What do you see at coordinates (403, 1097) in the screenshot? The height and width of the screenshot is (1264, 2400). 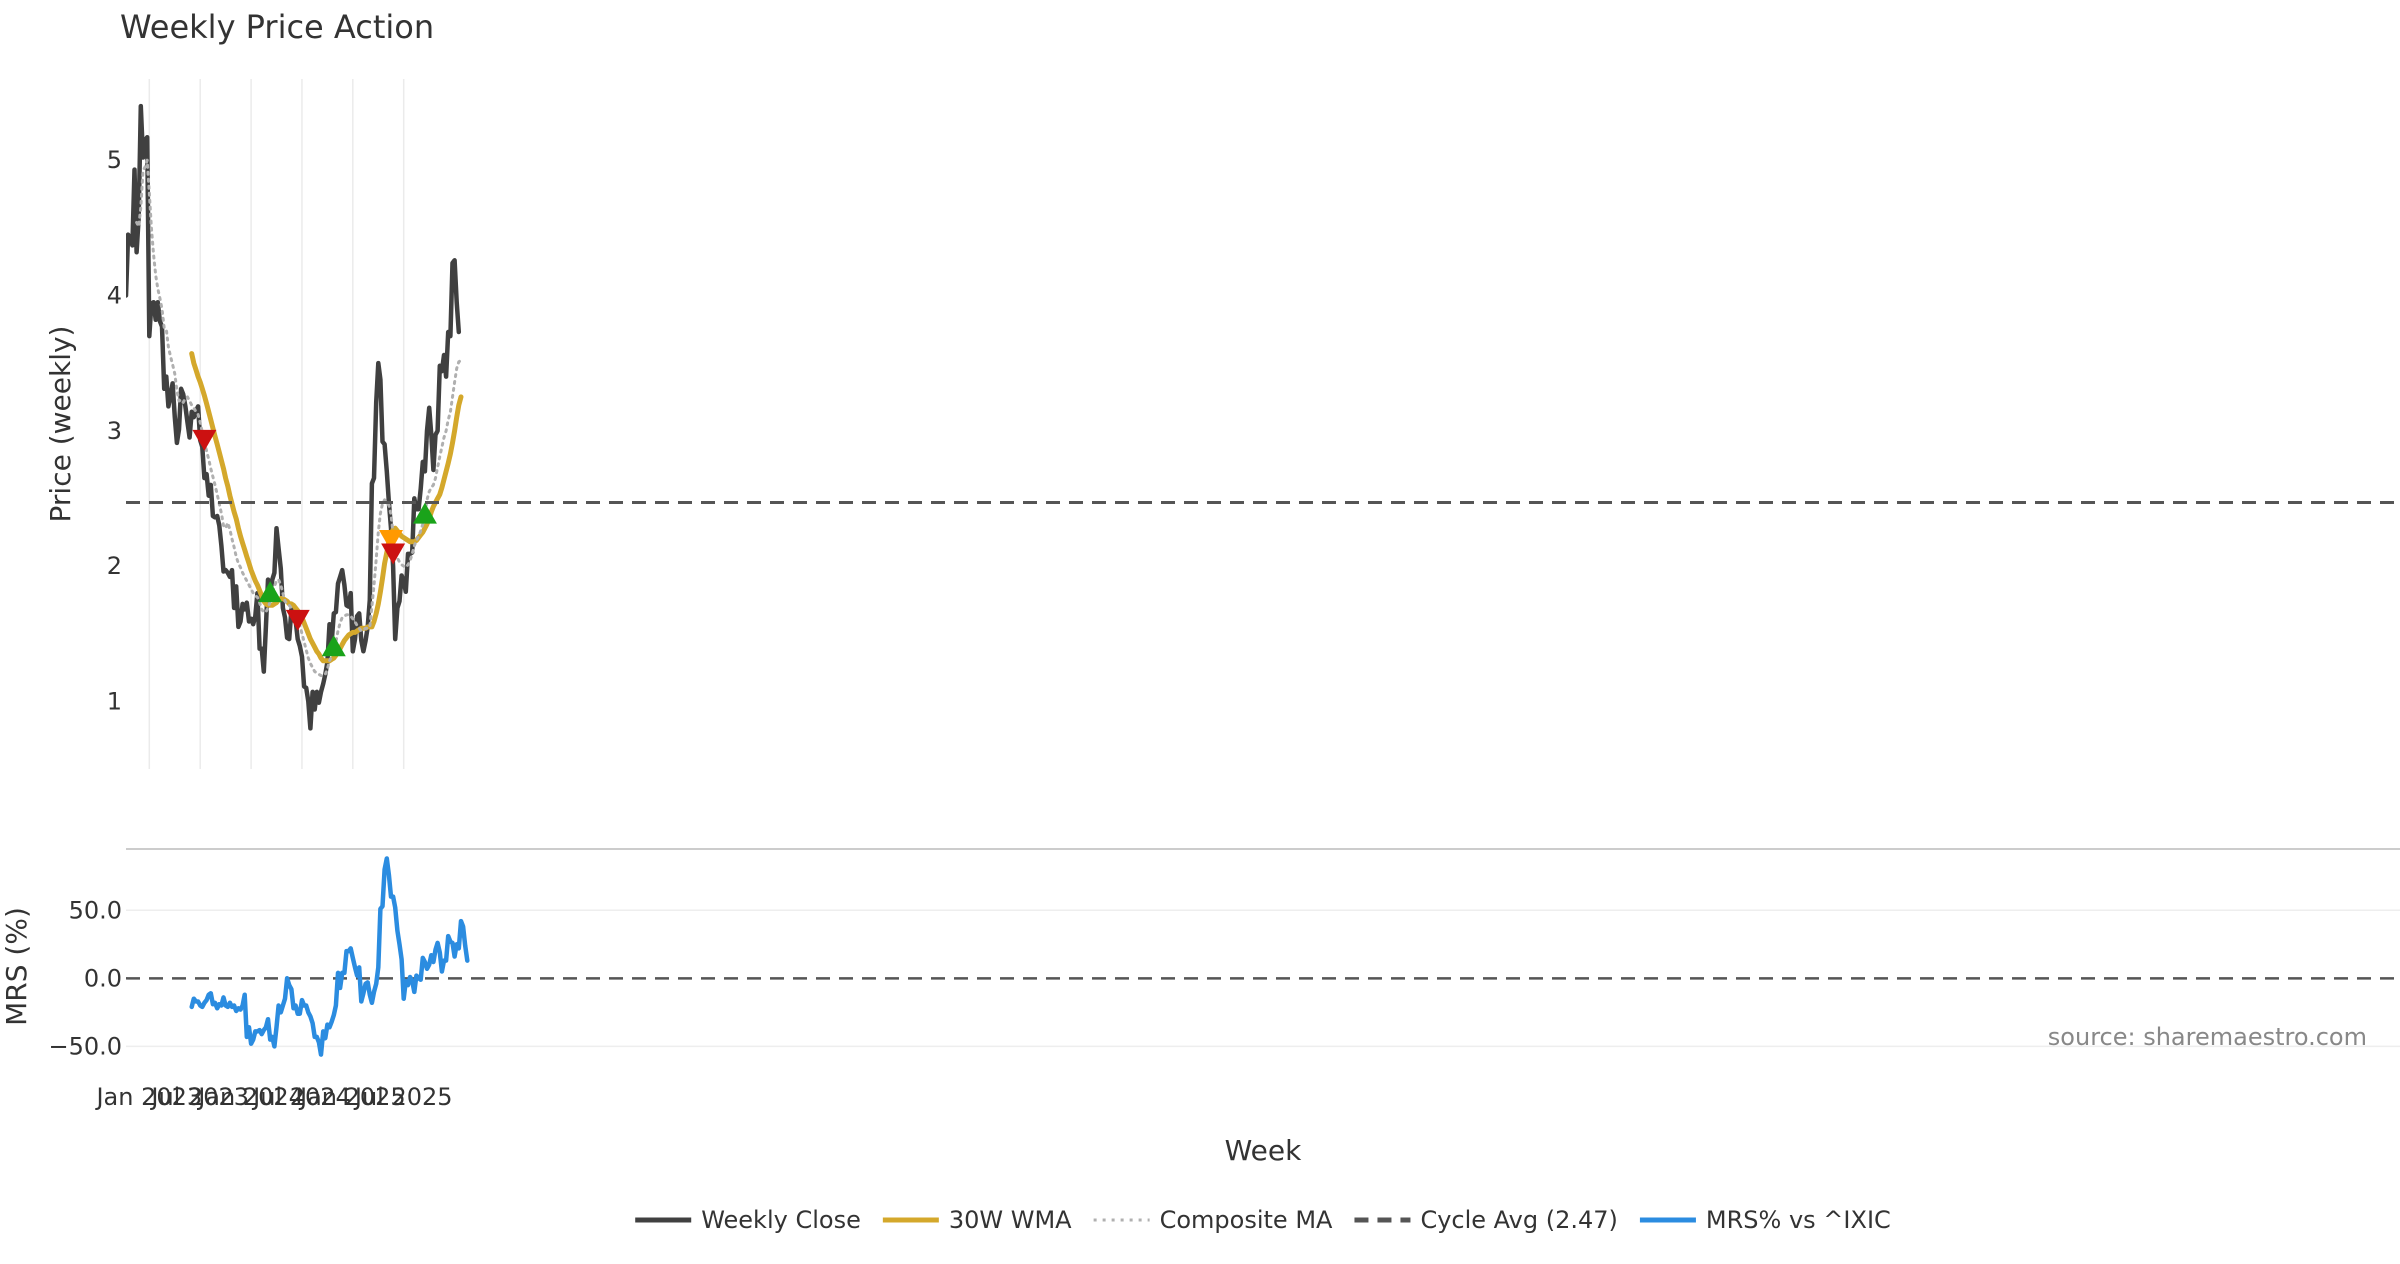 I see `x-tick-label: Jul 2025` at bounding box center [403, 1097].